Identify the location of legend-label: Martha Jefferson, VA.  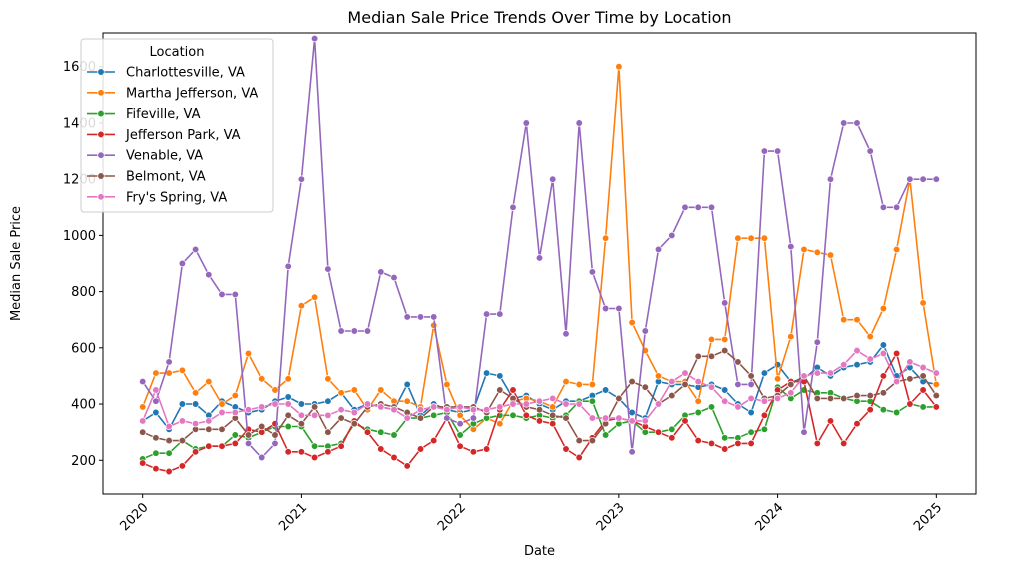
(192, 93).